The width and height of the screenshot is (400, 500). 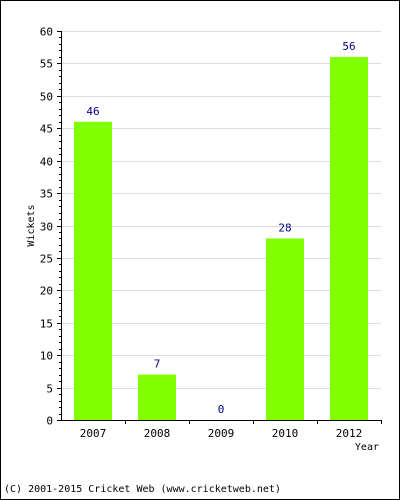 I want to click on bar-2010, so click(x=285, y=329).